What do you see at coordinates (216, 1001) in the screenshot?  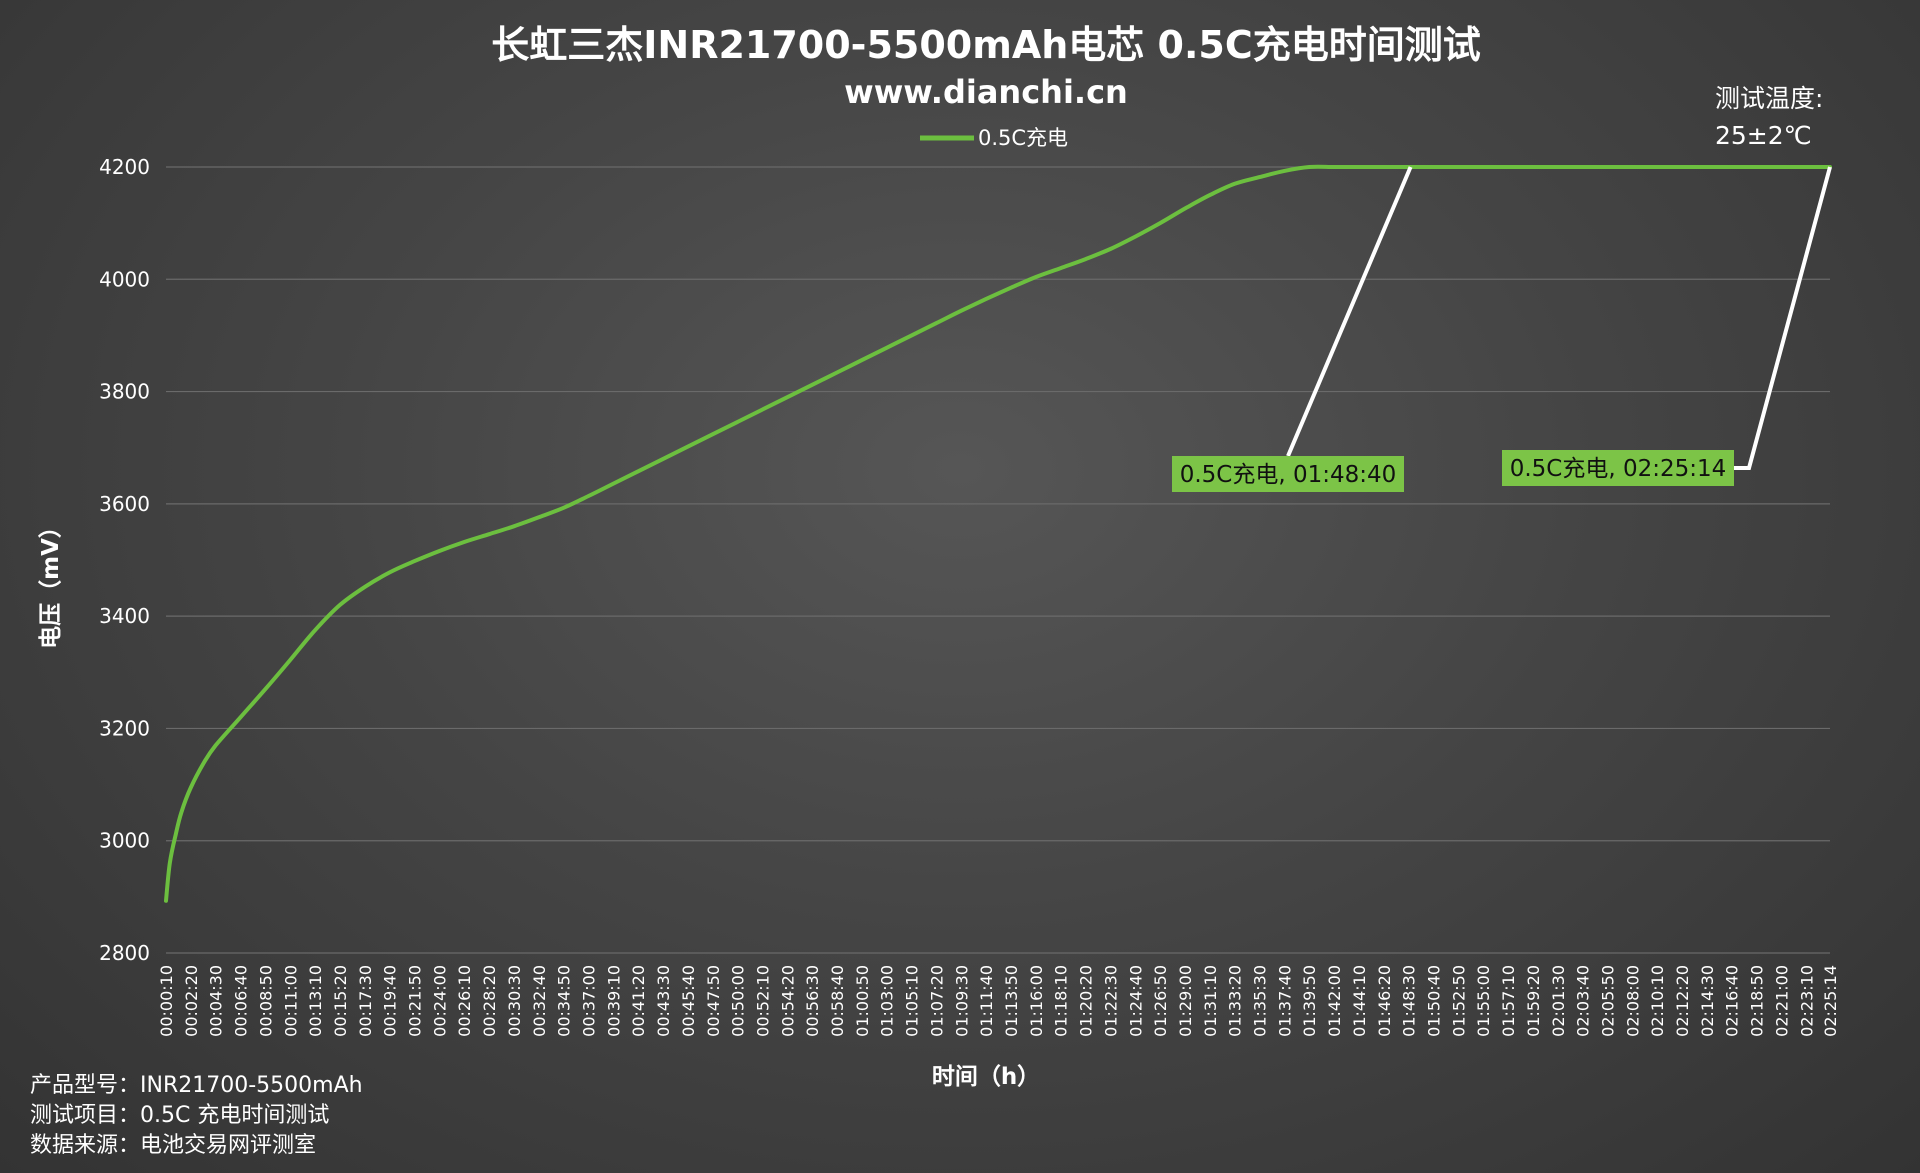 I see `x-tick-label: 00:04:30` at bounding box center [216, 1001].